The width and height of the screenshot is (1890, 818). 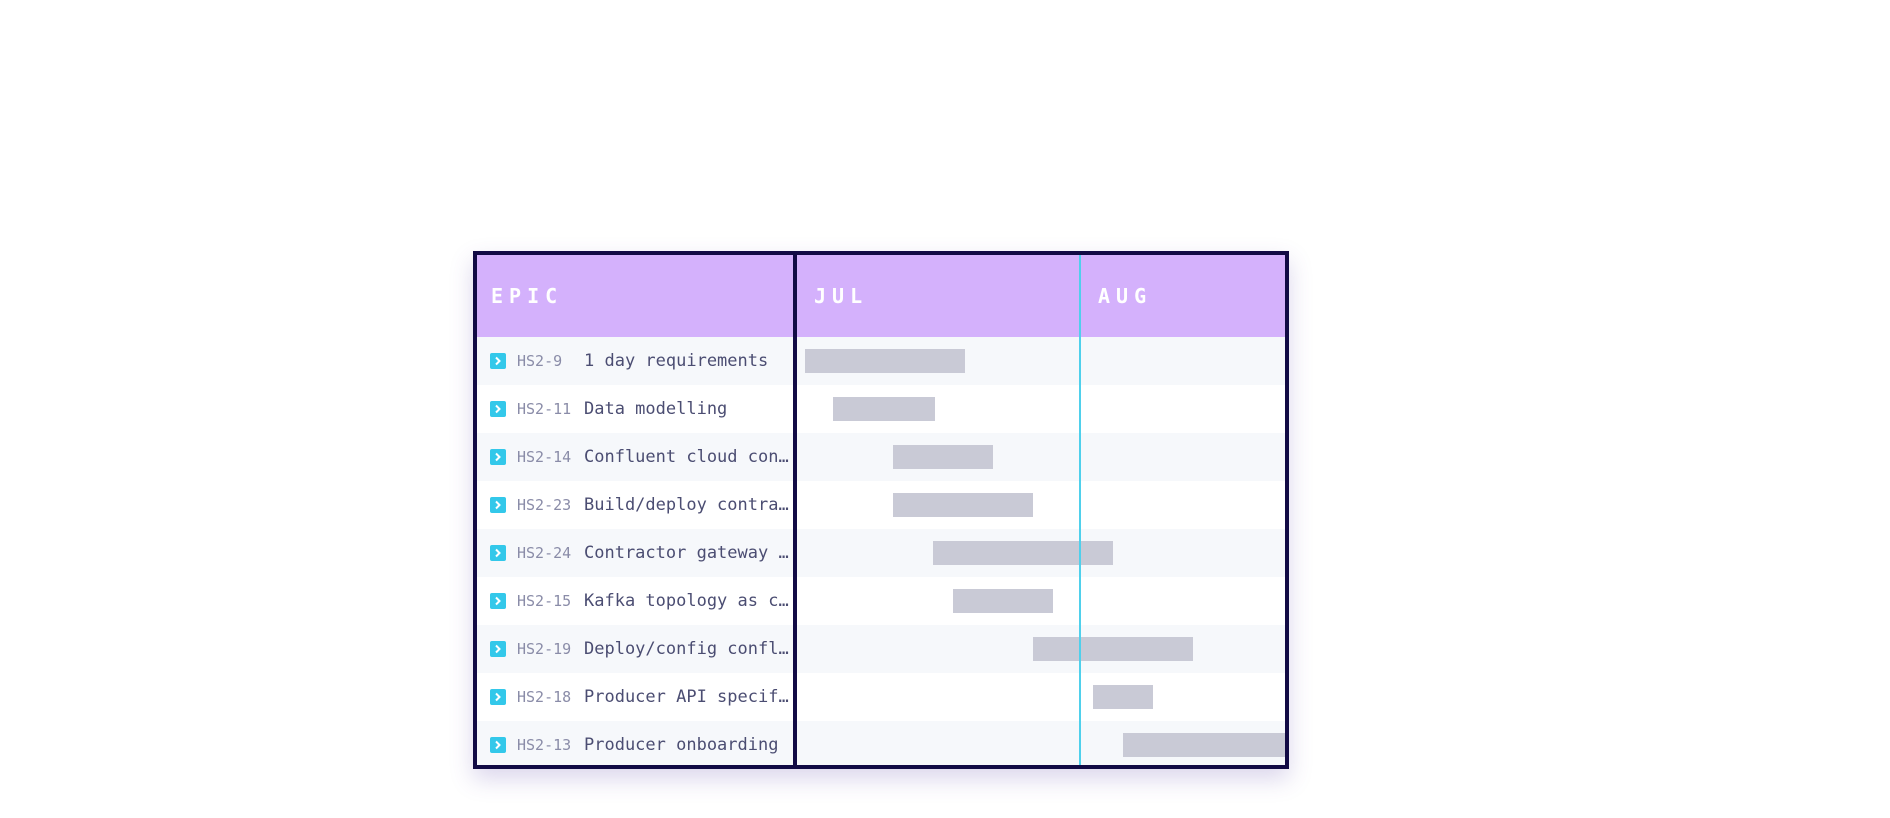 What do you see at coordinates (881, 649) in the screenshot?
I see `epic-row: HS2-19 Deploy/config confluent` at bounding box center [881, 649].